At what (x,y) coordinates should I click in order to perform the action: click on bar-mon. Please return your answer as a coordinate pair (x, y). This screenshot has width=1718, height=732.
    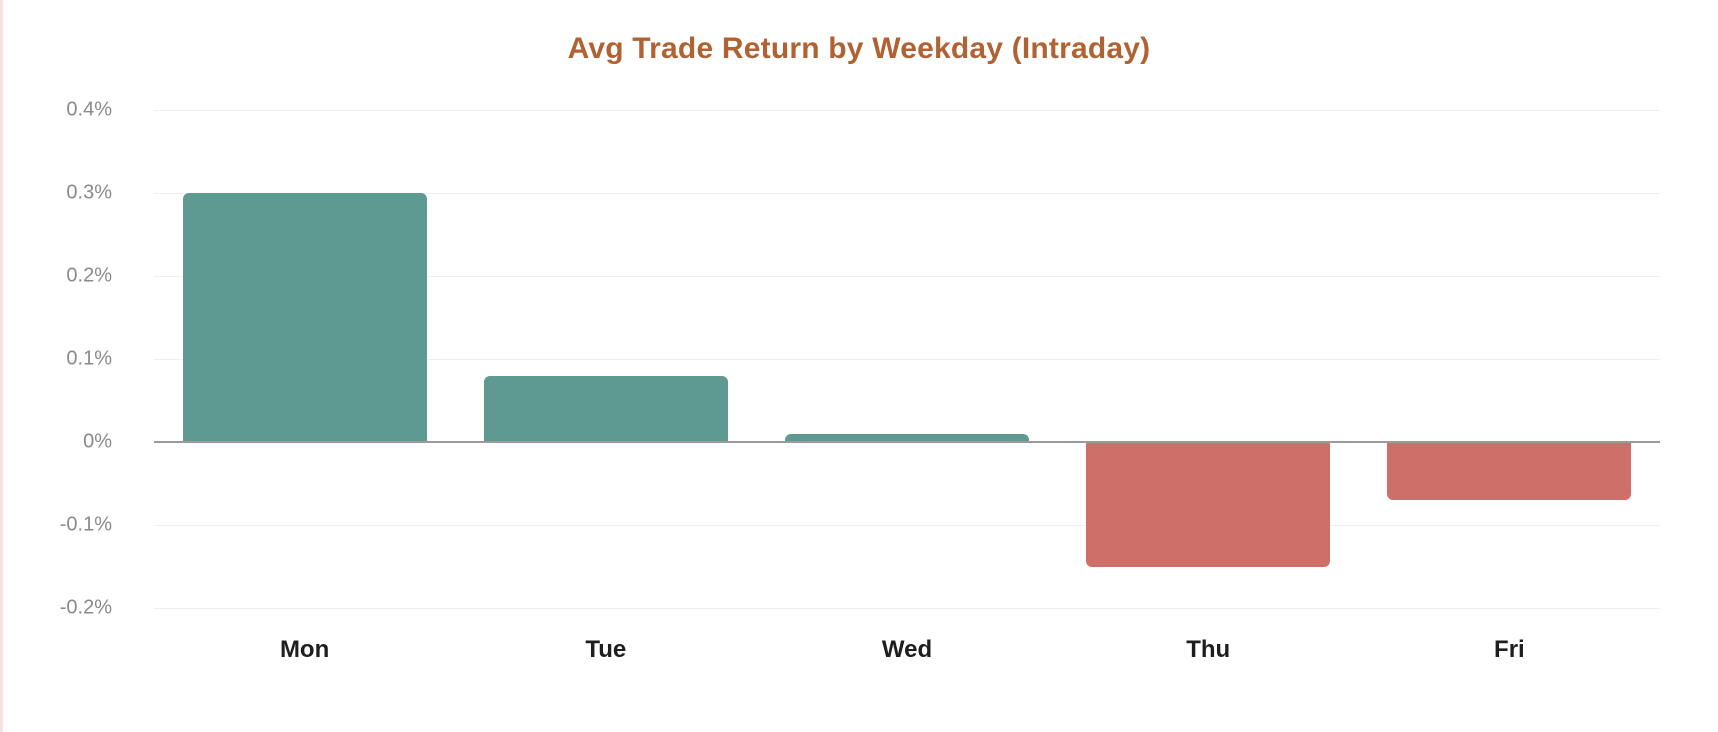
    Looking at the image, I should click on (304, 317).